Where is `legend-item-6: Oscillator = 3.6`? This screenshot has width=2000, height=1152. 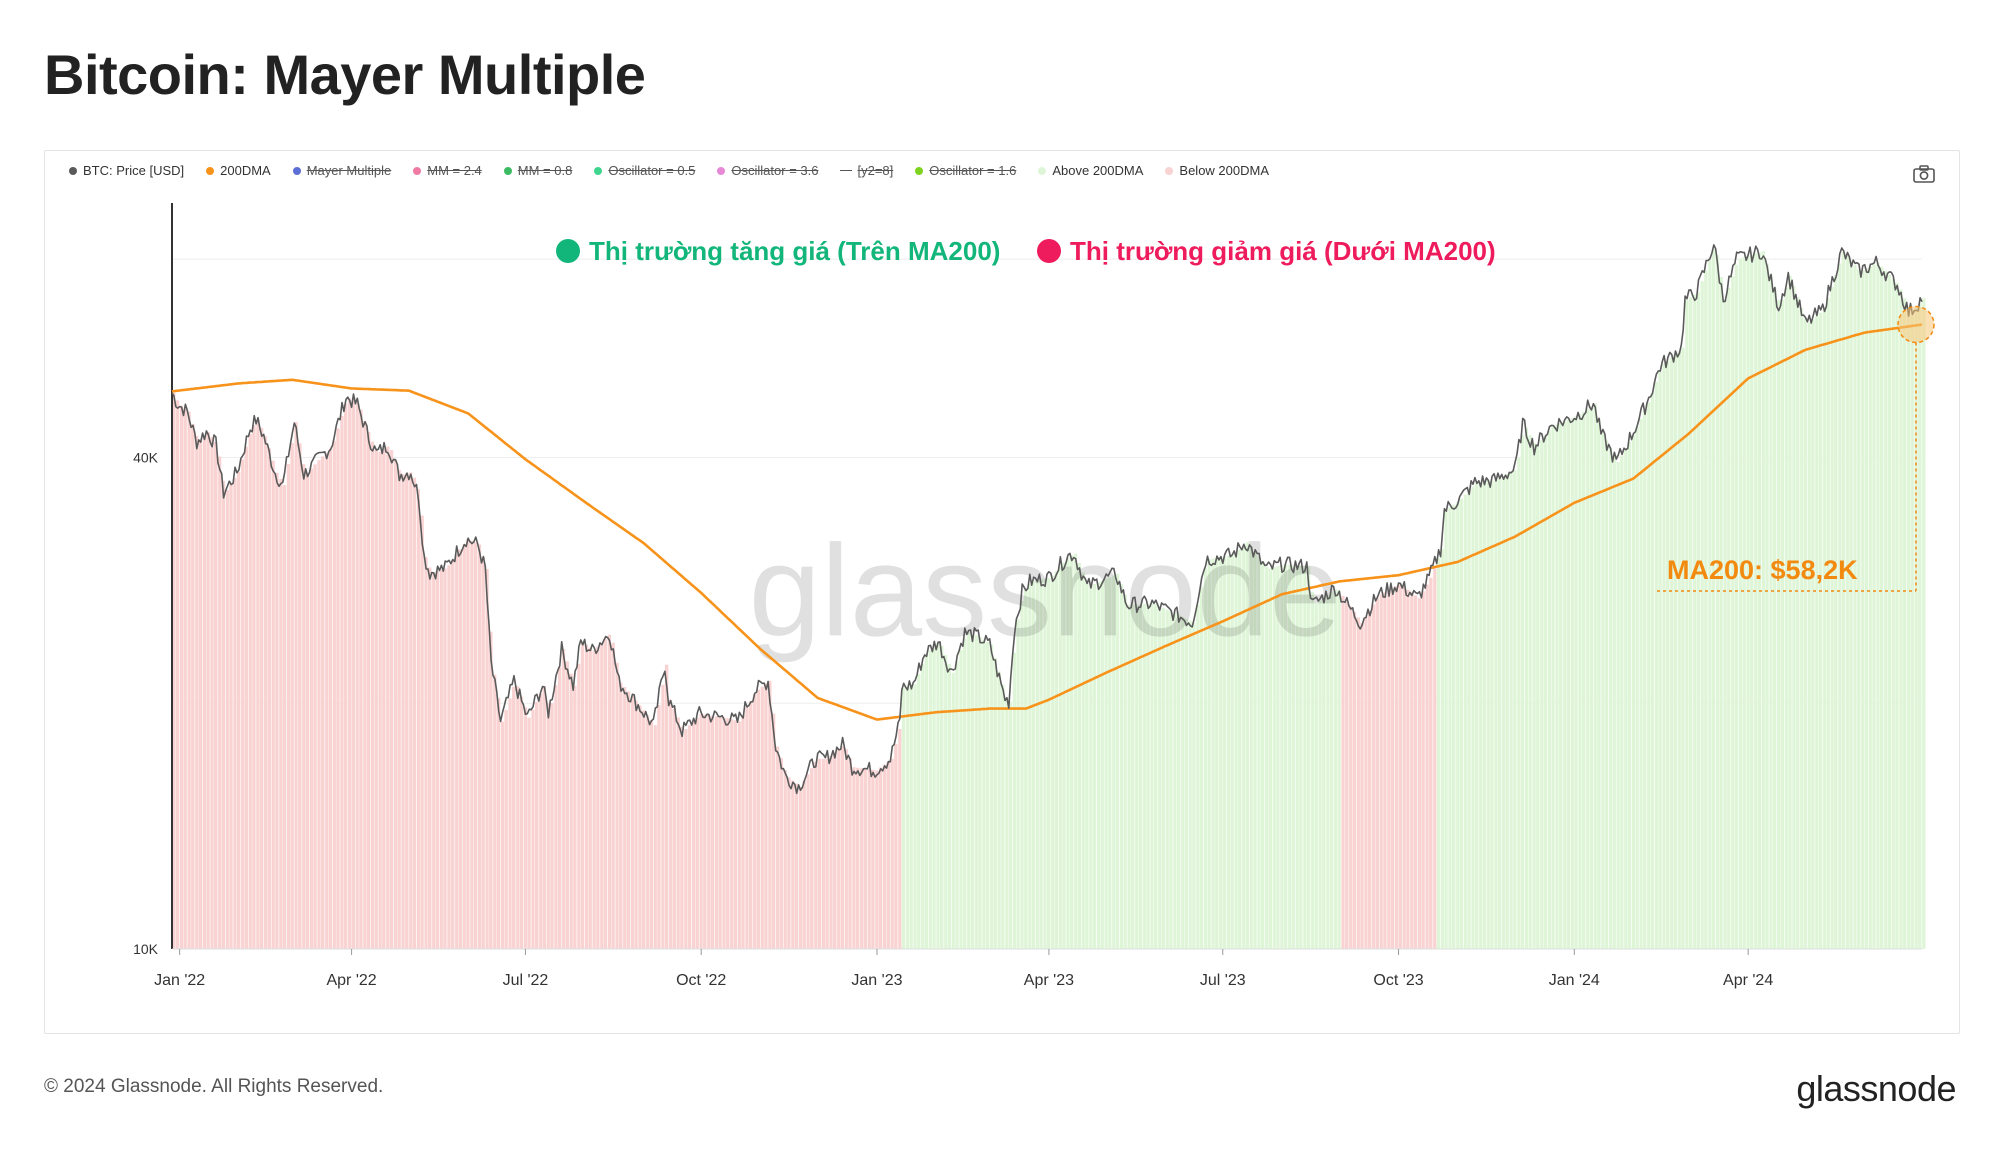 legend-item-6: Oscillator = 3.6 is located at coordinates (767, 170).